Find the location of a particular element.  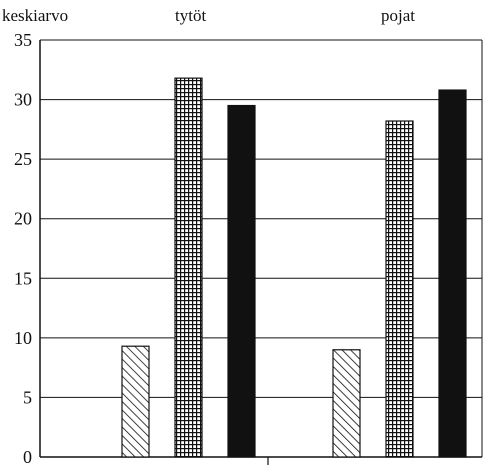

y-tick-label-30: 30 is located at coordinates (23, 100).